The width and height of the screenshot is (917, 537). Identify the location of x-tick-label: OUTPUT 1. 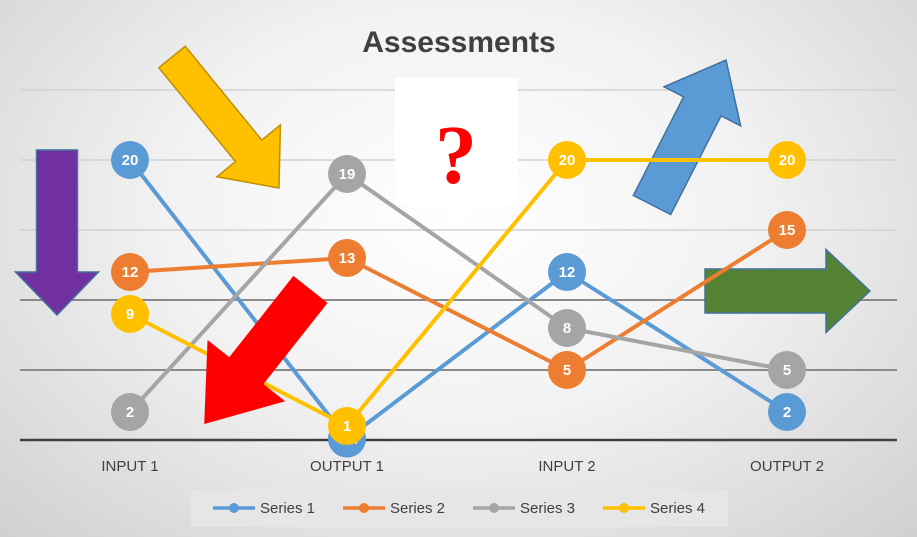
(347, 466).